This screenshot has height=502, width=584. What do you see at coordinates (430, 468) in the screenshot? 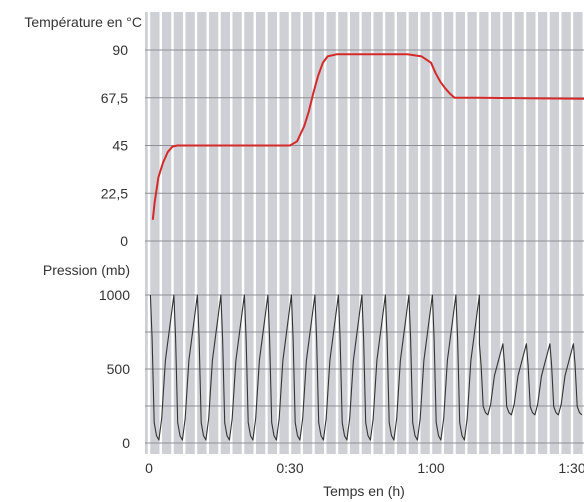
I see `x-tick-label: 1:00` at bounding box center [430, 468].